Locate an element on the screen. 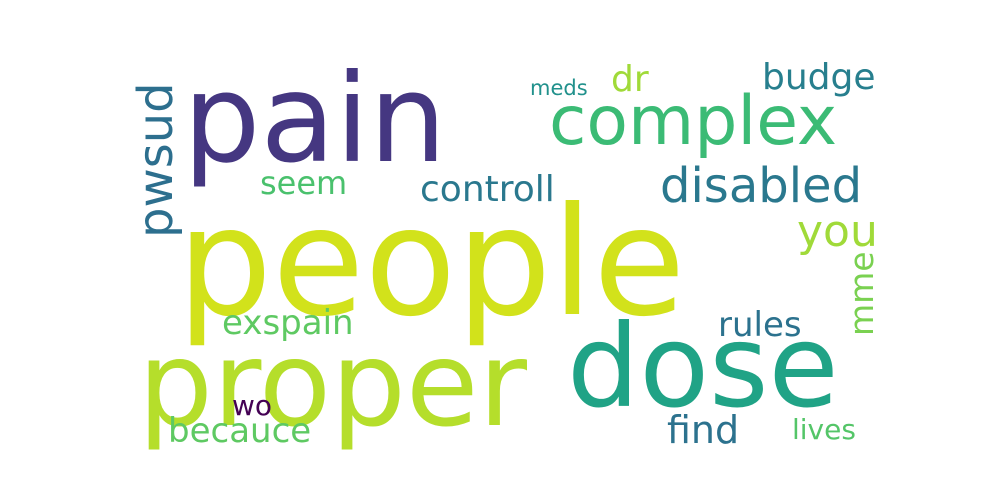  word-dose: dose is located at coordinates (703, 366).